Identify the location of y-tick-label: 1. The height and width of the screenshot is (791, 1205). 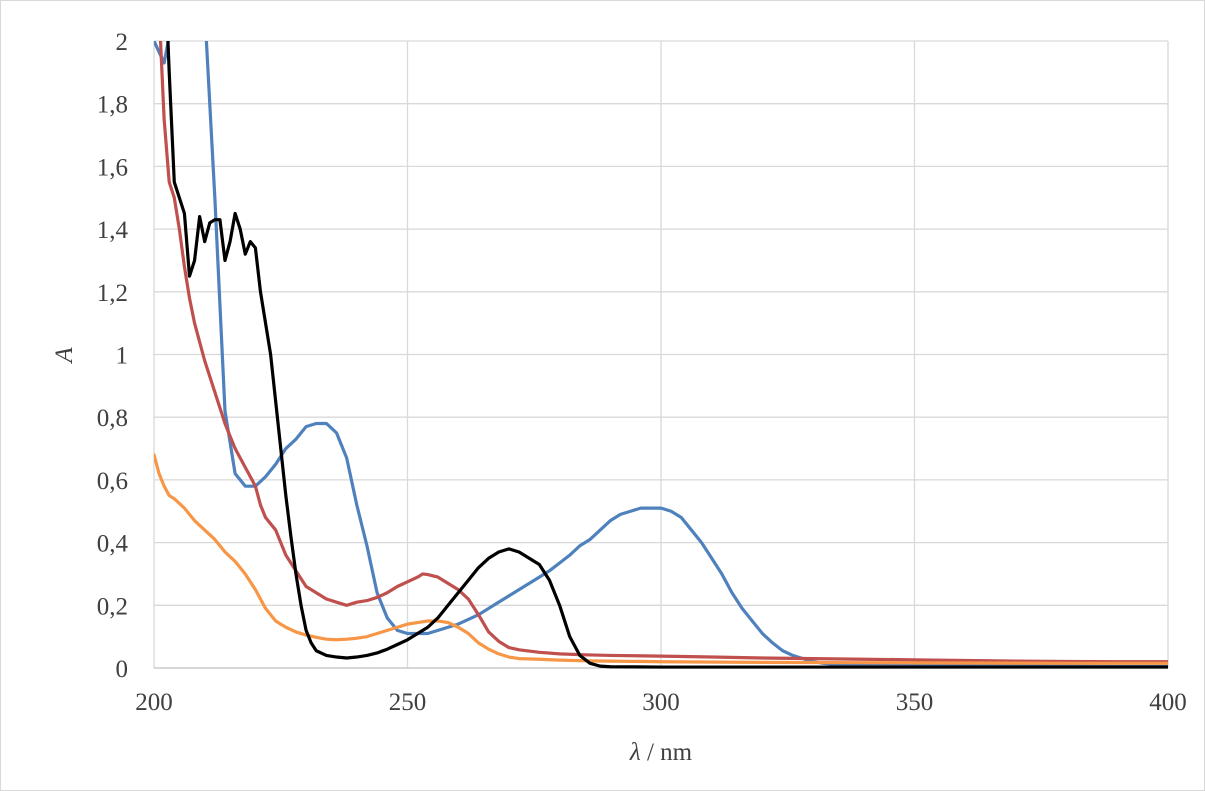
(122, 356).